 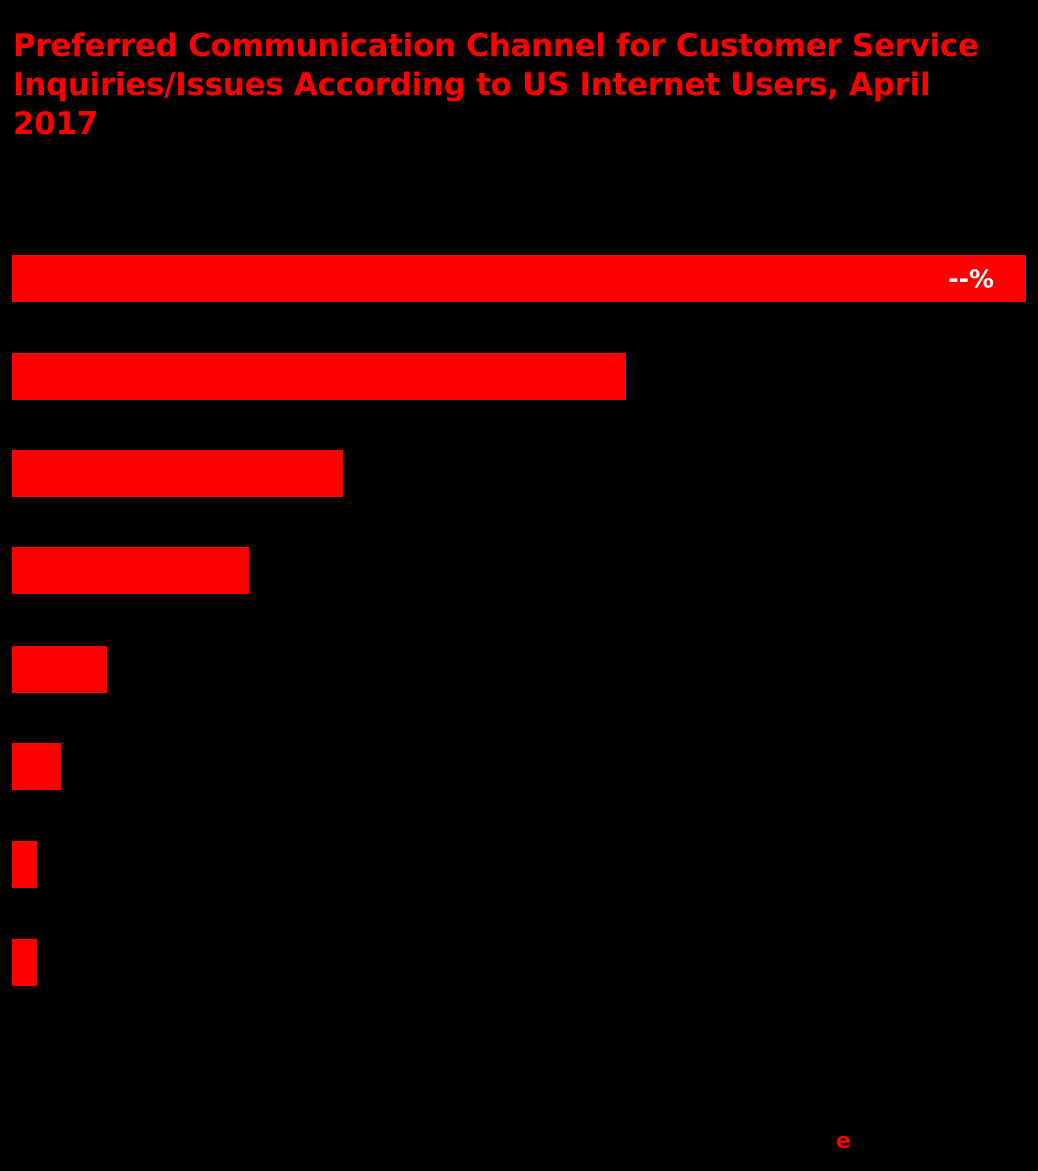 What do you see at coordinates (519, 278) in the screenshot?
I see `bar-1: --%` at bounding box center [519, 278].